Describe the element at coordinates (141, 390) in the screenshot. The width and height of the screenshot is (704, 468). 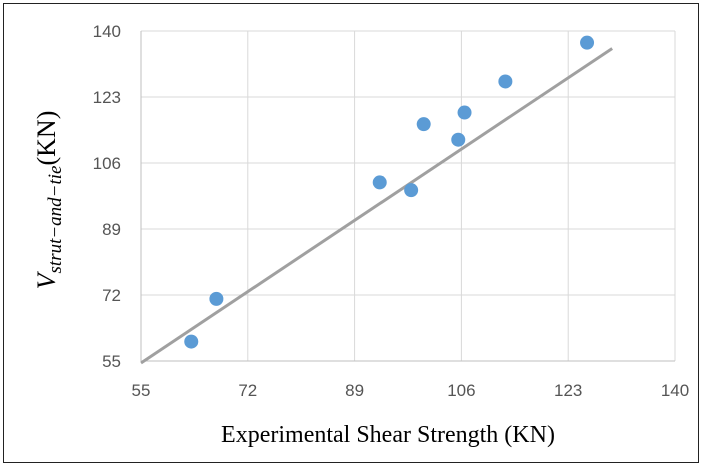
I see `x-tick-label: 55` at that location.